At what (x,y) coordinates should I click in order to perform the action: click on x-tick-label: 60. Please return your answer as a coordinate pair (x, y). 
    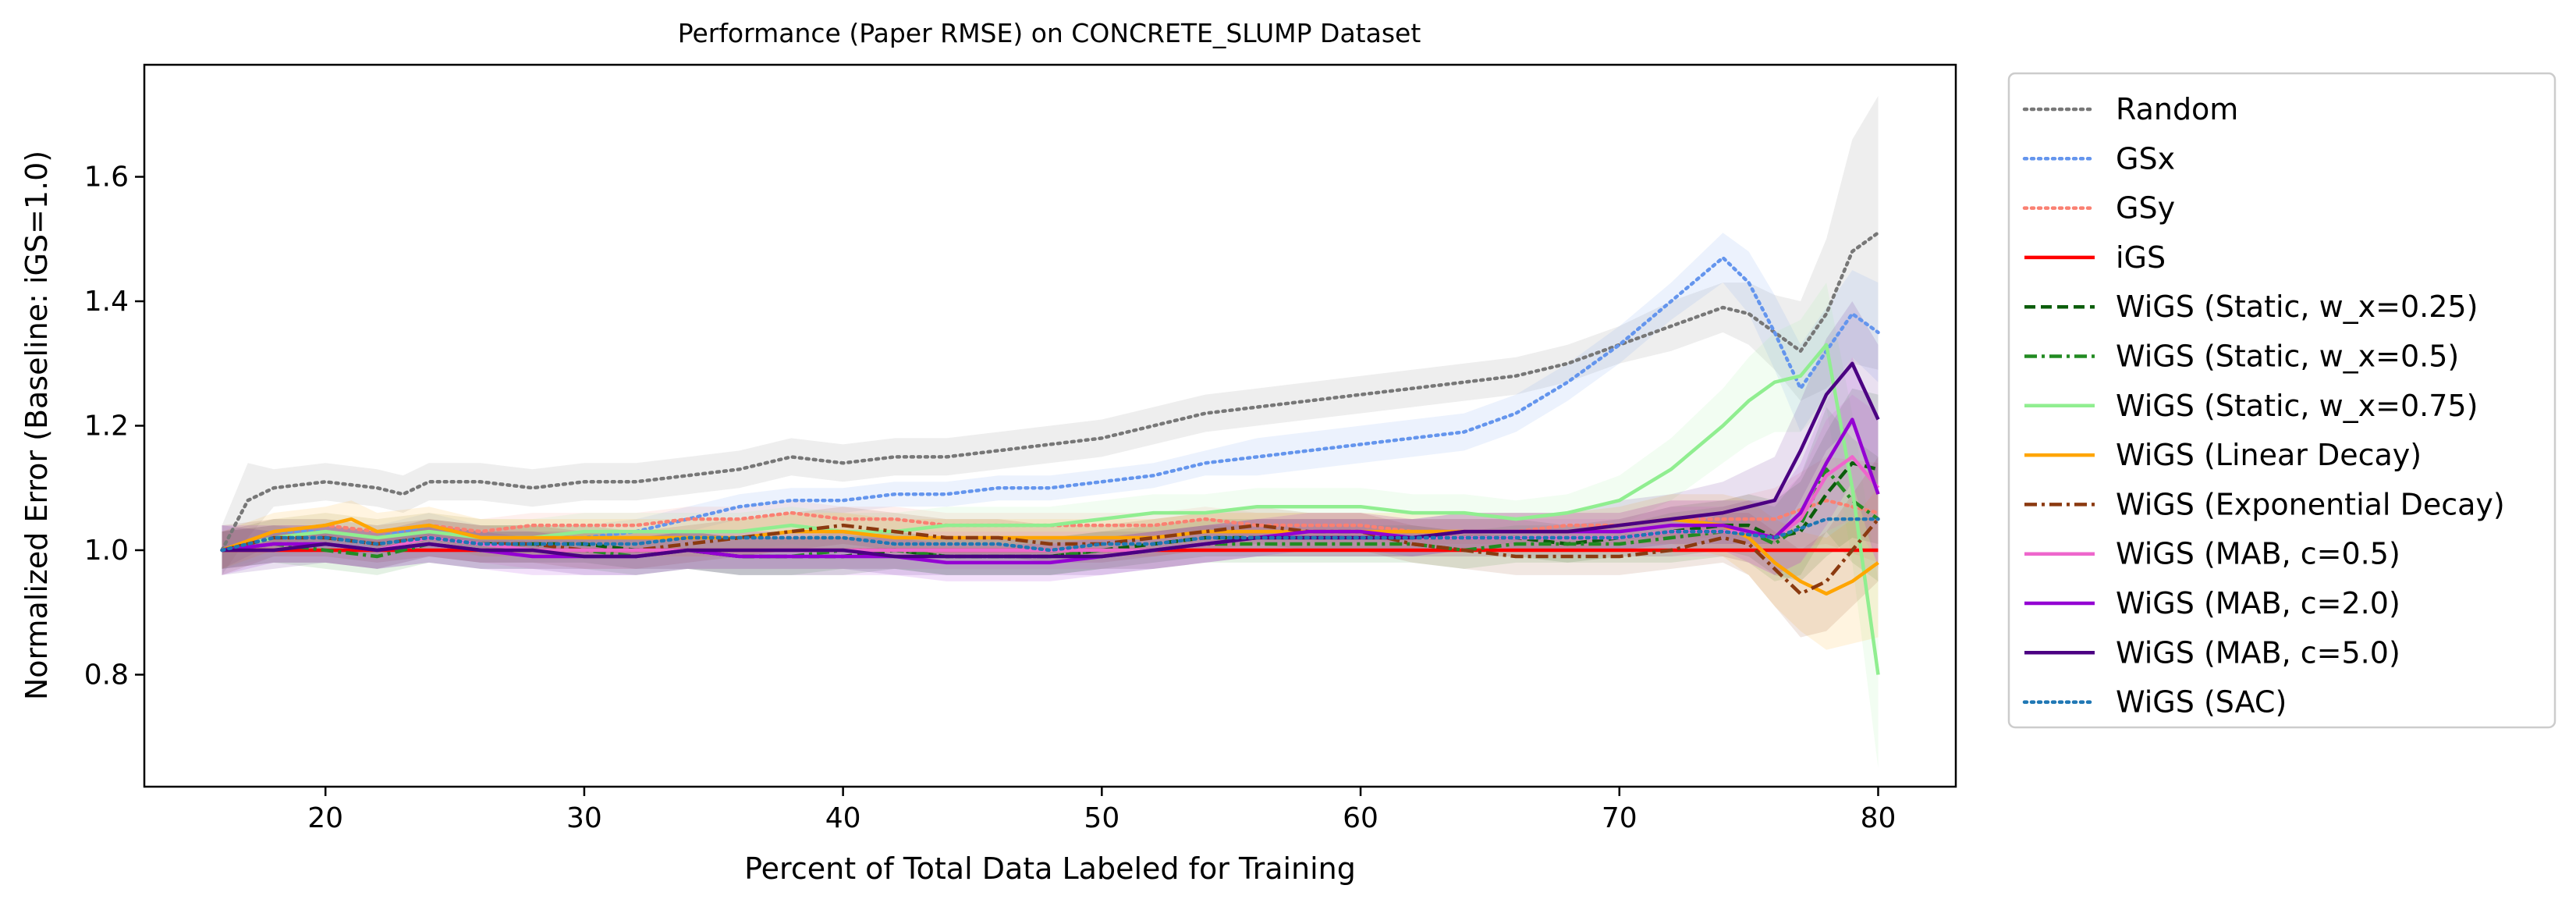
    Looking at the image, I should click on (1360, 818).